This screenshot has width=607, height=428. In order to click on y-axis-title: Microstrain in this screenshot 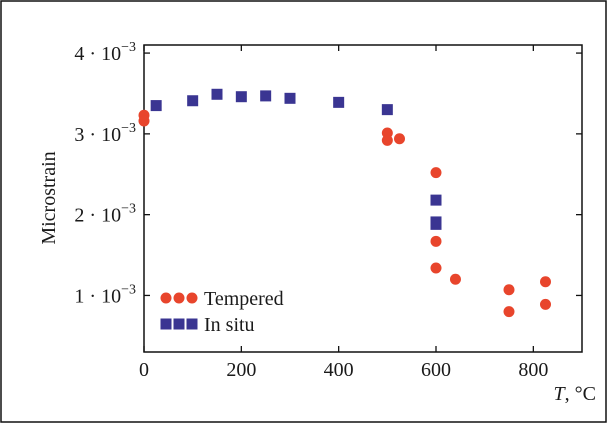, I will do `click(49, 197)`.